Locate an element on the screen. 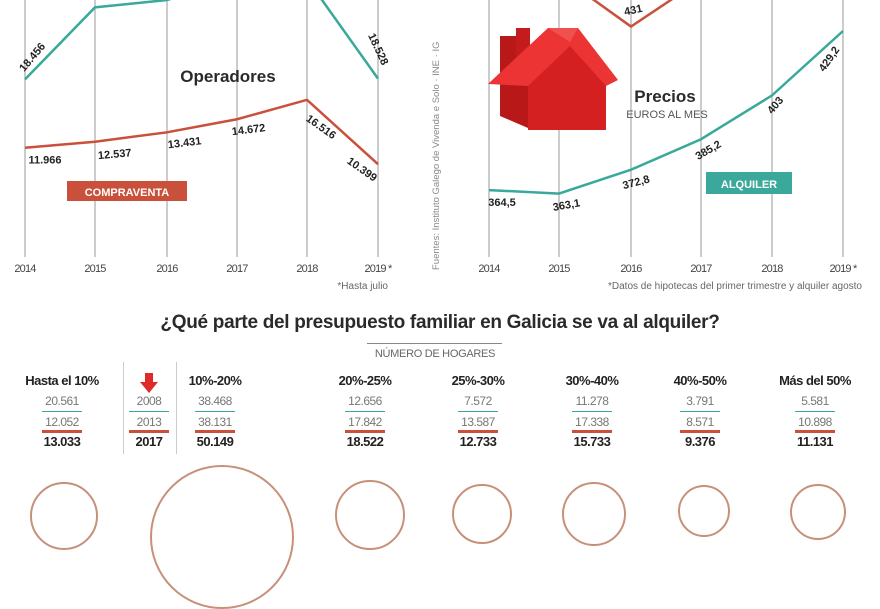  table-subtitle: NÚMERO DE HOGARES is located at coordinates (435, 354).